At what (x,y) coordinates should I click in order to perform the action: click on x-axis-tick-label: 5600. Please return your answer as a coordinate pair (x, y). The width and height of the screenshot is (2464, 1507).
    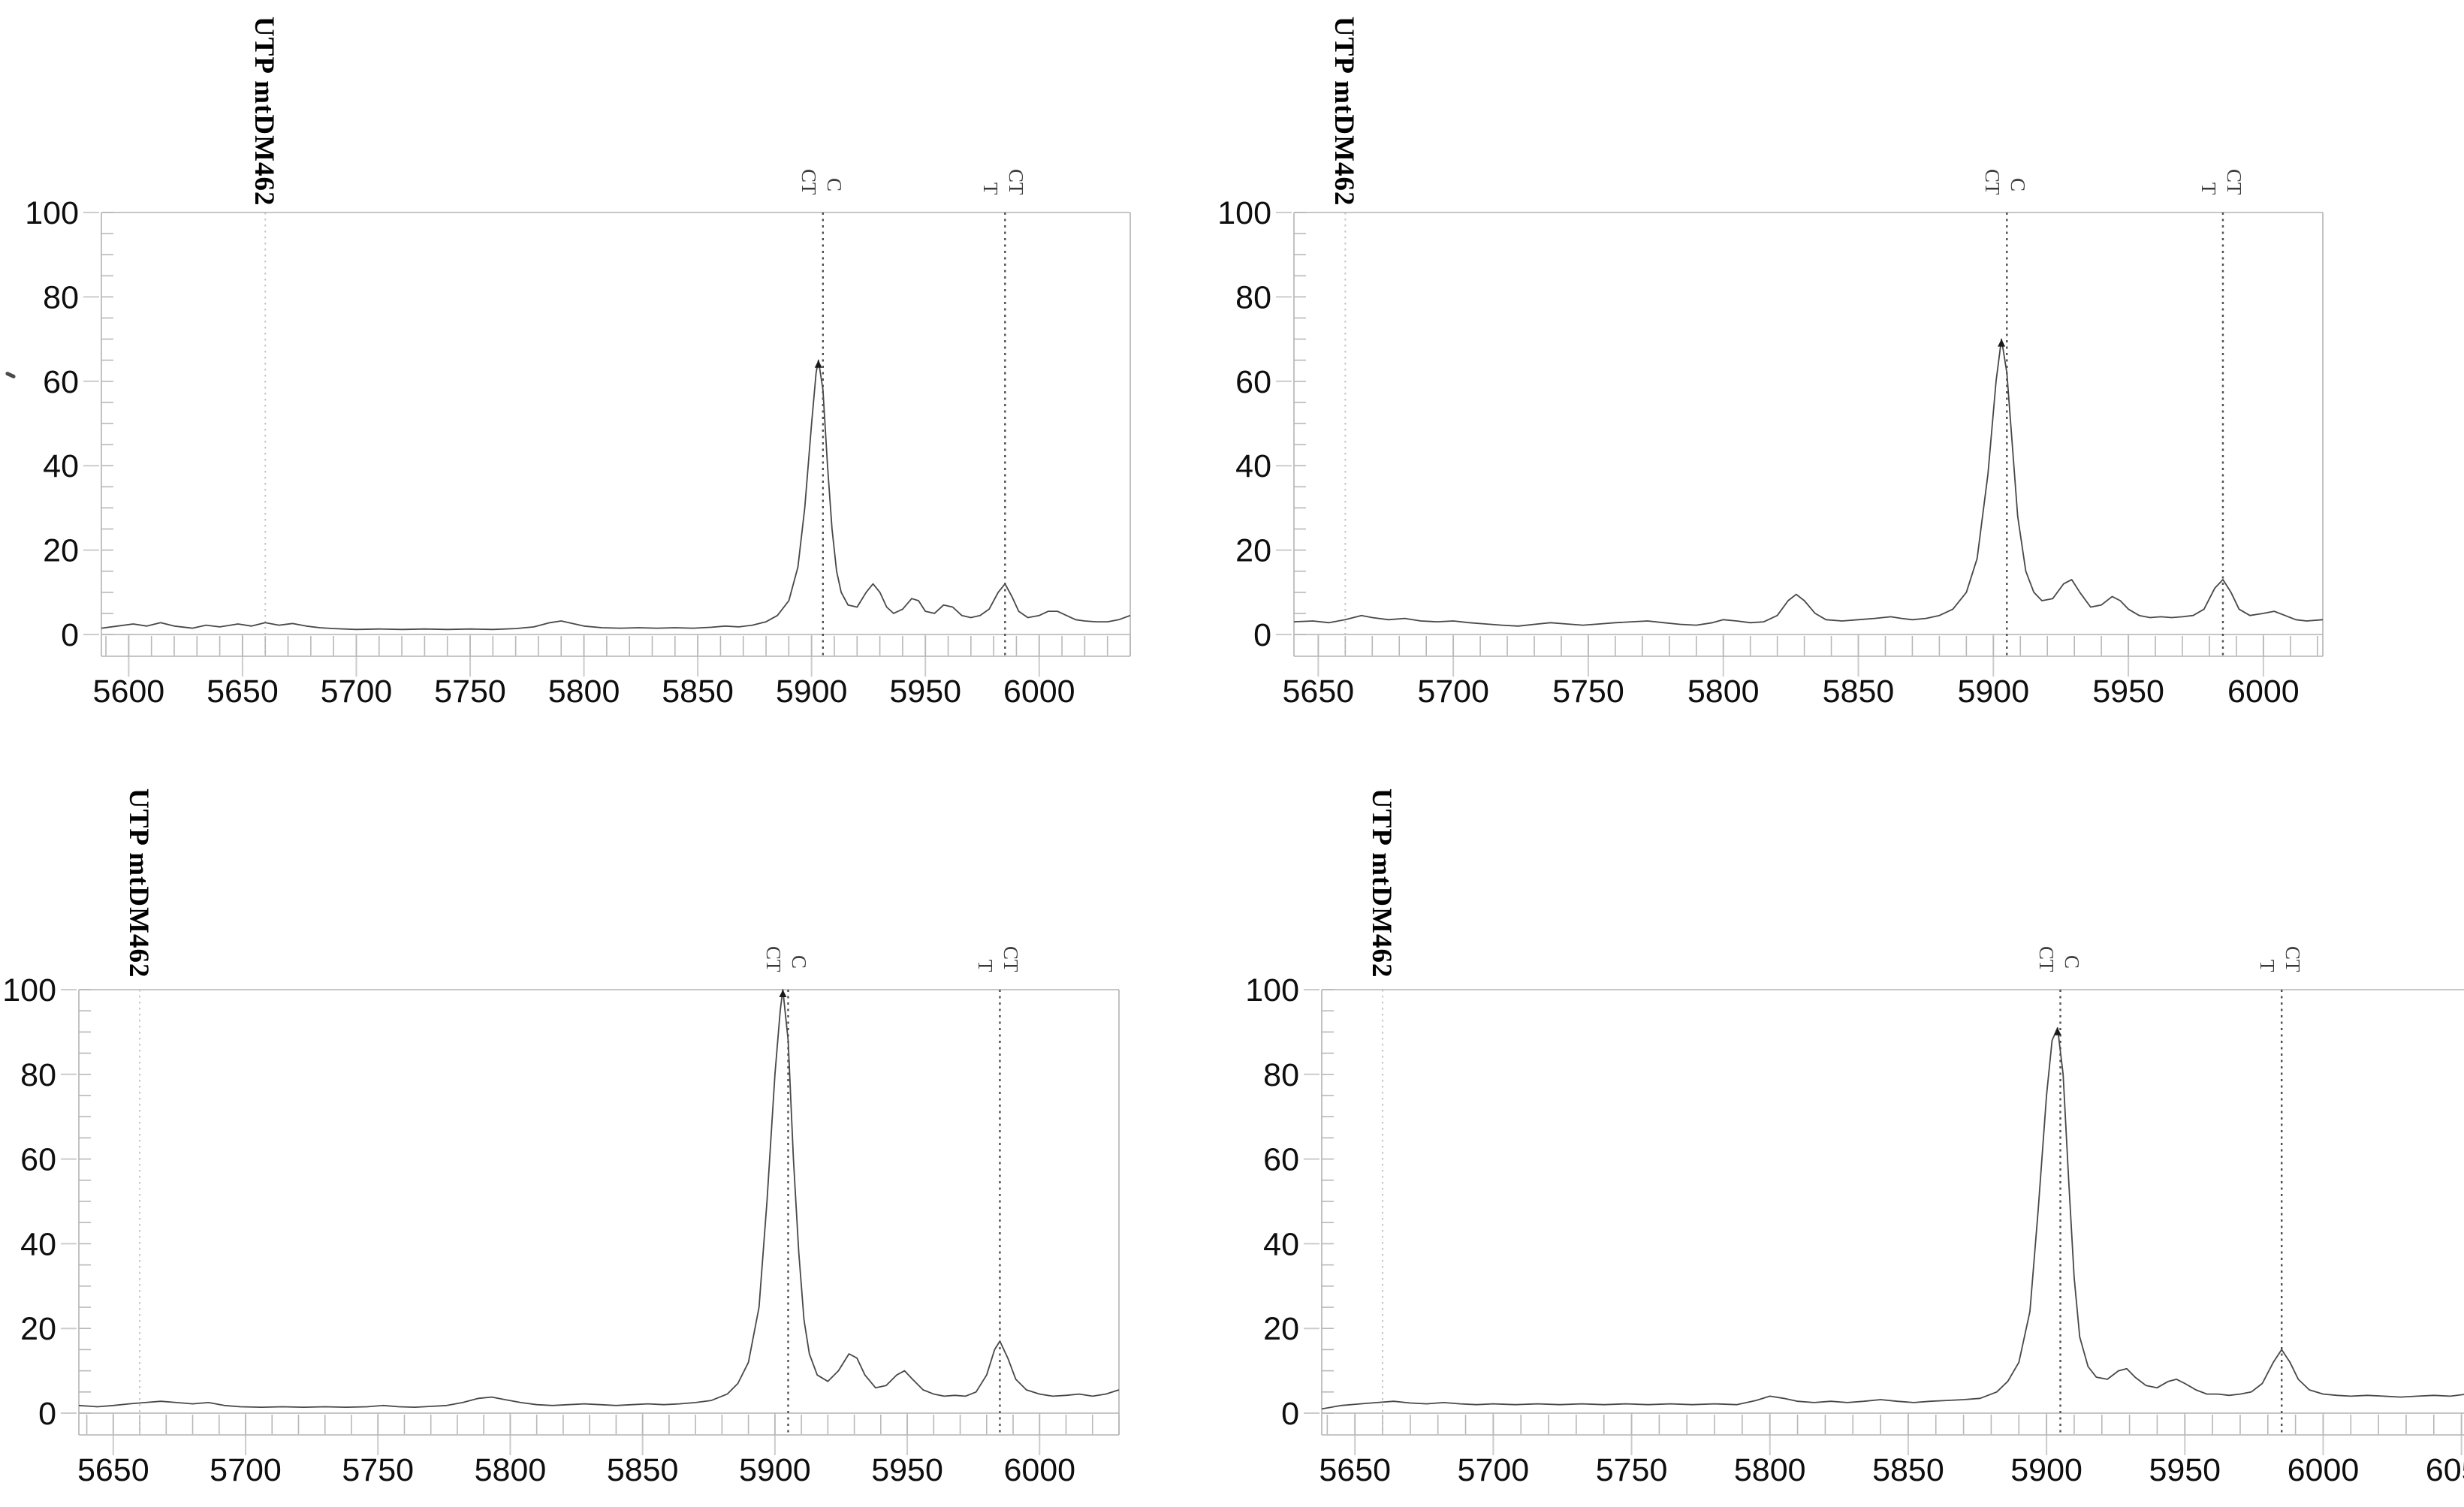
    Looking at the image, I should click on (129, 692).